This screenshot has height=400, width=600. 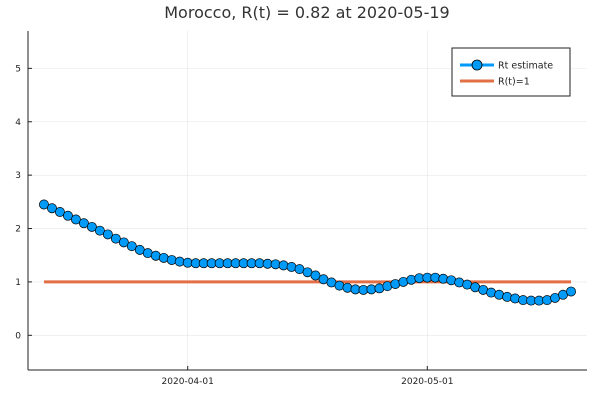 I want to click on y-tick-label: 5, so click(x=18, y=69).